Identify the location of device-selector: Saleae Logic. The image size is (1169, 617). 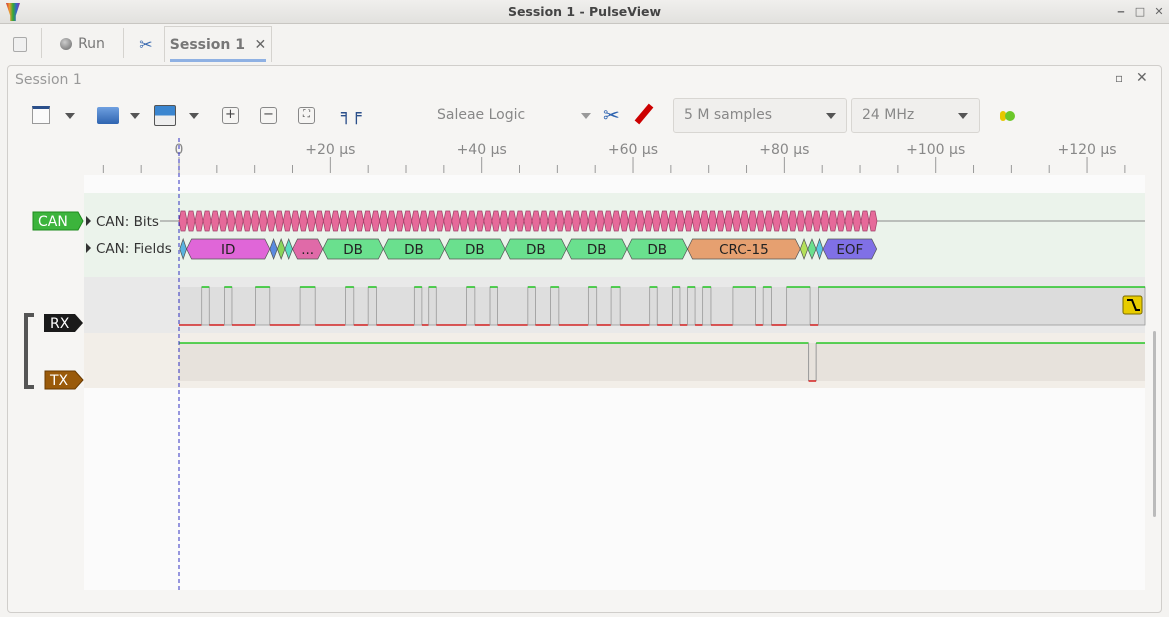
(481, 115).